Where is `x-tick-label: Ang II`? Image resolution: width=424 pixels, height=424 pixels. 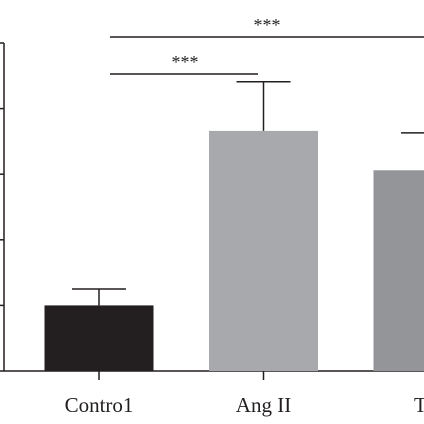 x-tick-label: Ang II is located at coordinates (263, 405).